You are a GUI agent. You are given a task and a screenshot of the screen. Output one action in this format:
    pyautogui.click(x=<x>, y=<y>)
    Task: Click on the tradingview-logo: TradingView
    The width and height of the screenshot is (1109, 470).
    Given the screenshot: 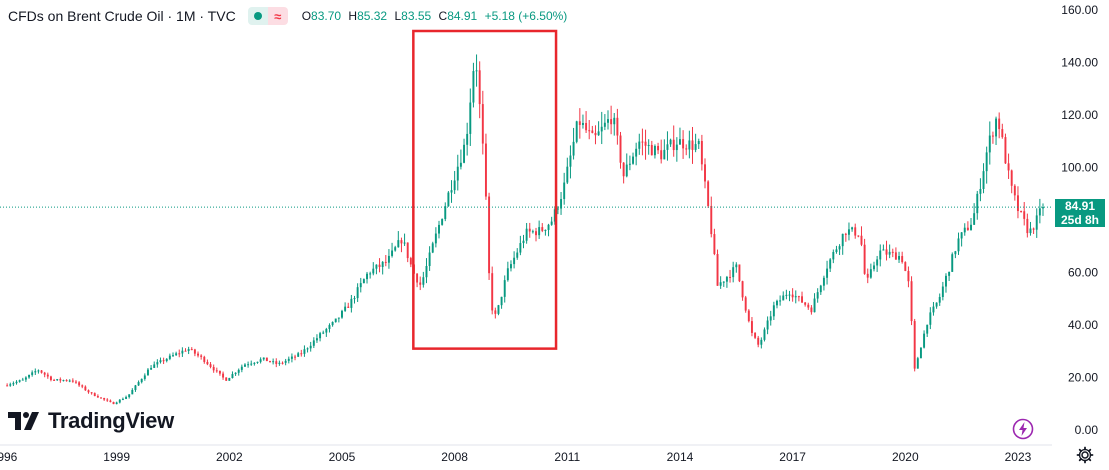 What is the action you would take?
    pyautogui.click(x=91, y=421)
    